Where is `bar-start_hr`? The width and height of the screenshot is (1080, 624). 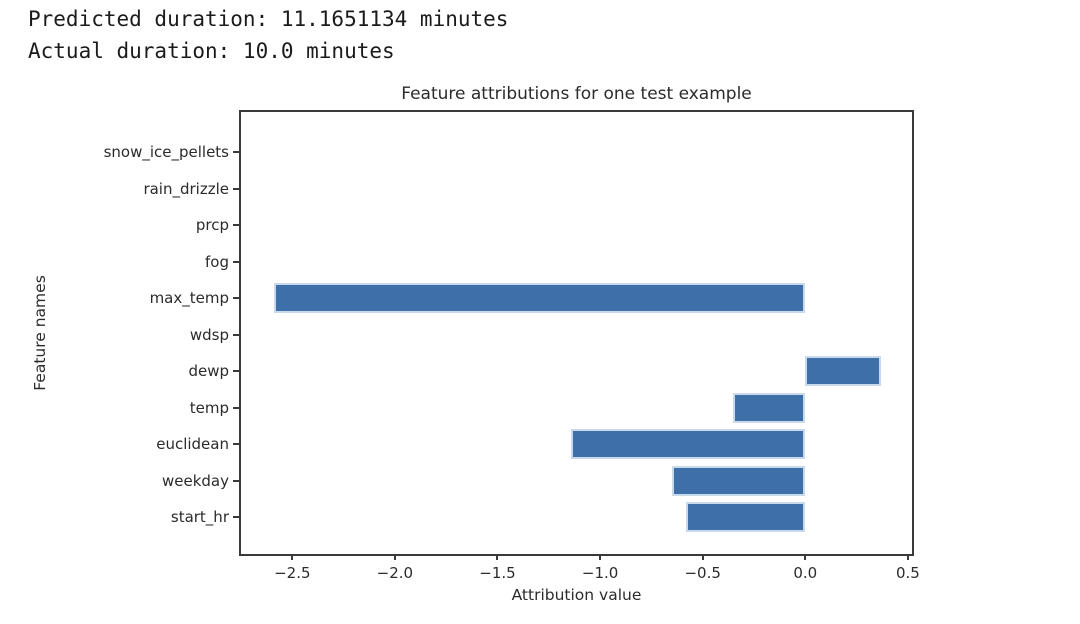 bar-start_hr is located at coordinates (746, 517).